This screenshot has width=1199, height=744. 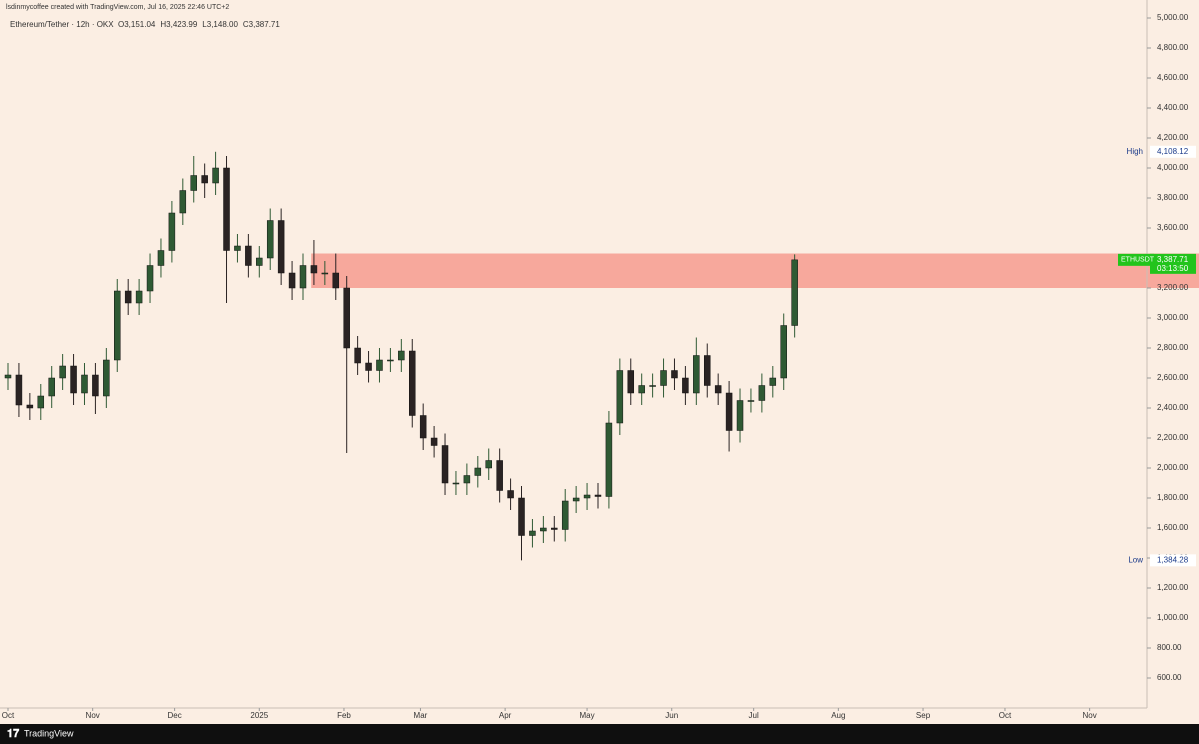 I want to click on y-tick-label: 600.00, so click(x=1169, y=677).